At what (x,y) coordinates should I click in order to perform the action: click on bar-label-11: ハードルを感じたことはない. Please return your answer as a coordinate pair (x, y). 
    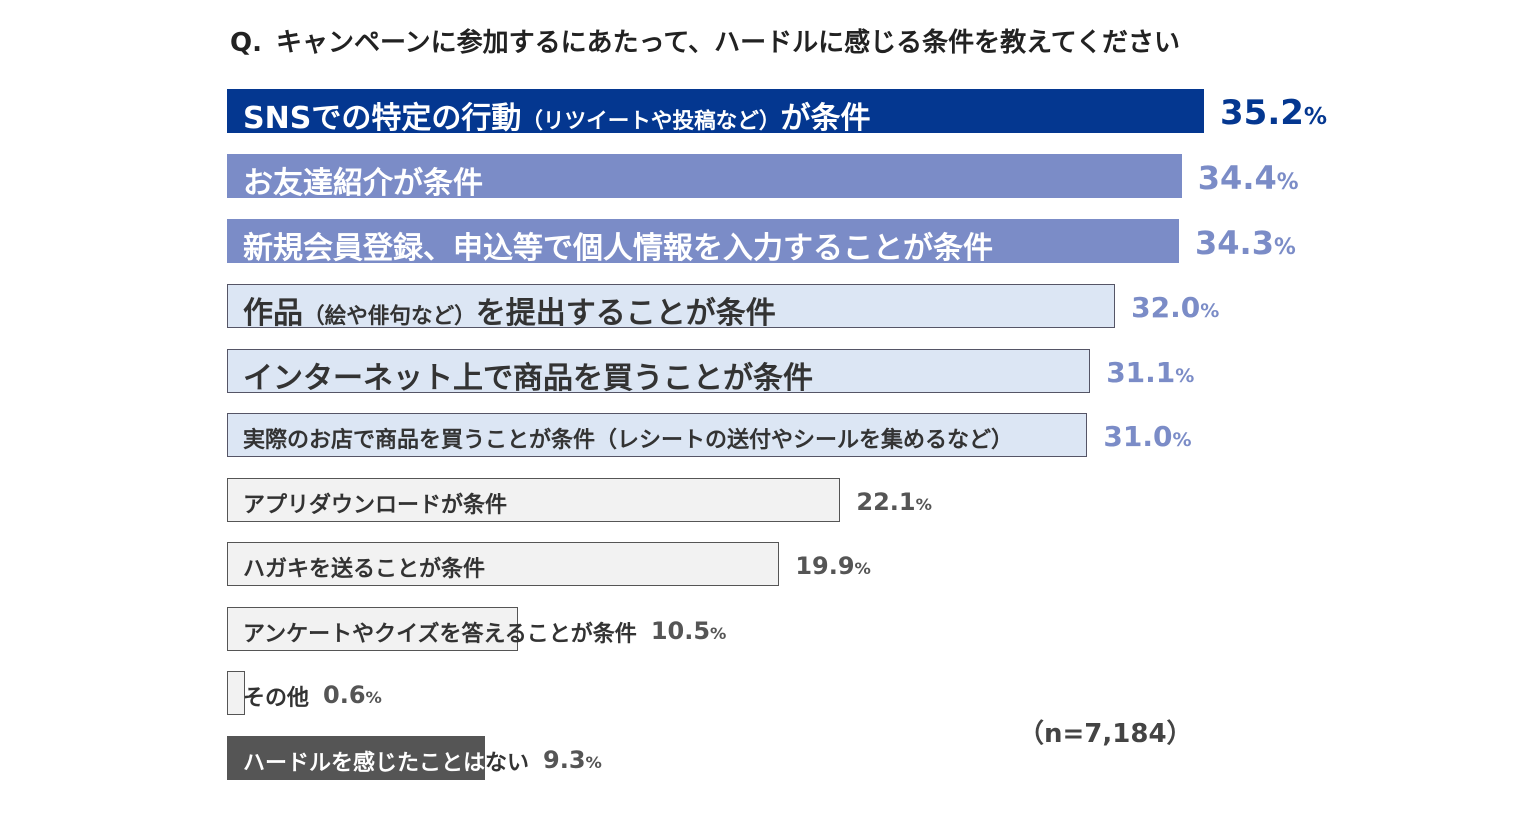
    Looking at the image, I should click on (386, 761).